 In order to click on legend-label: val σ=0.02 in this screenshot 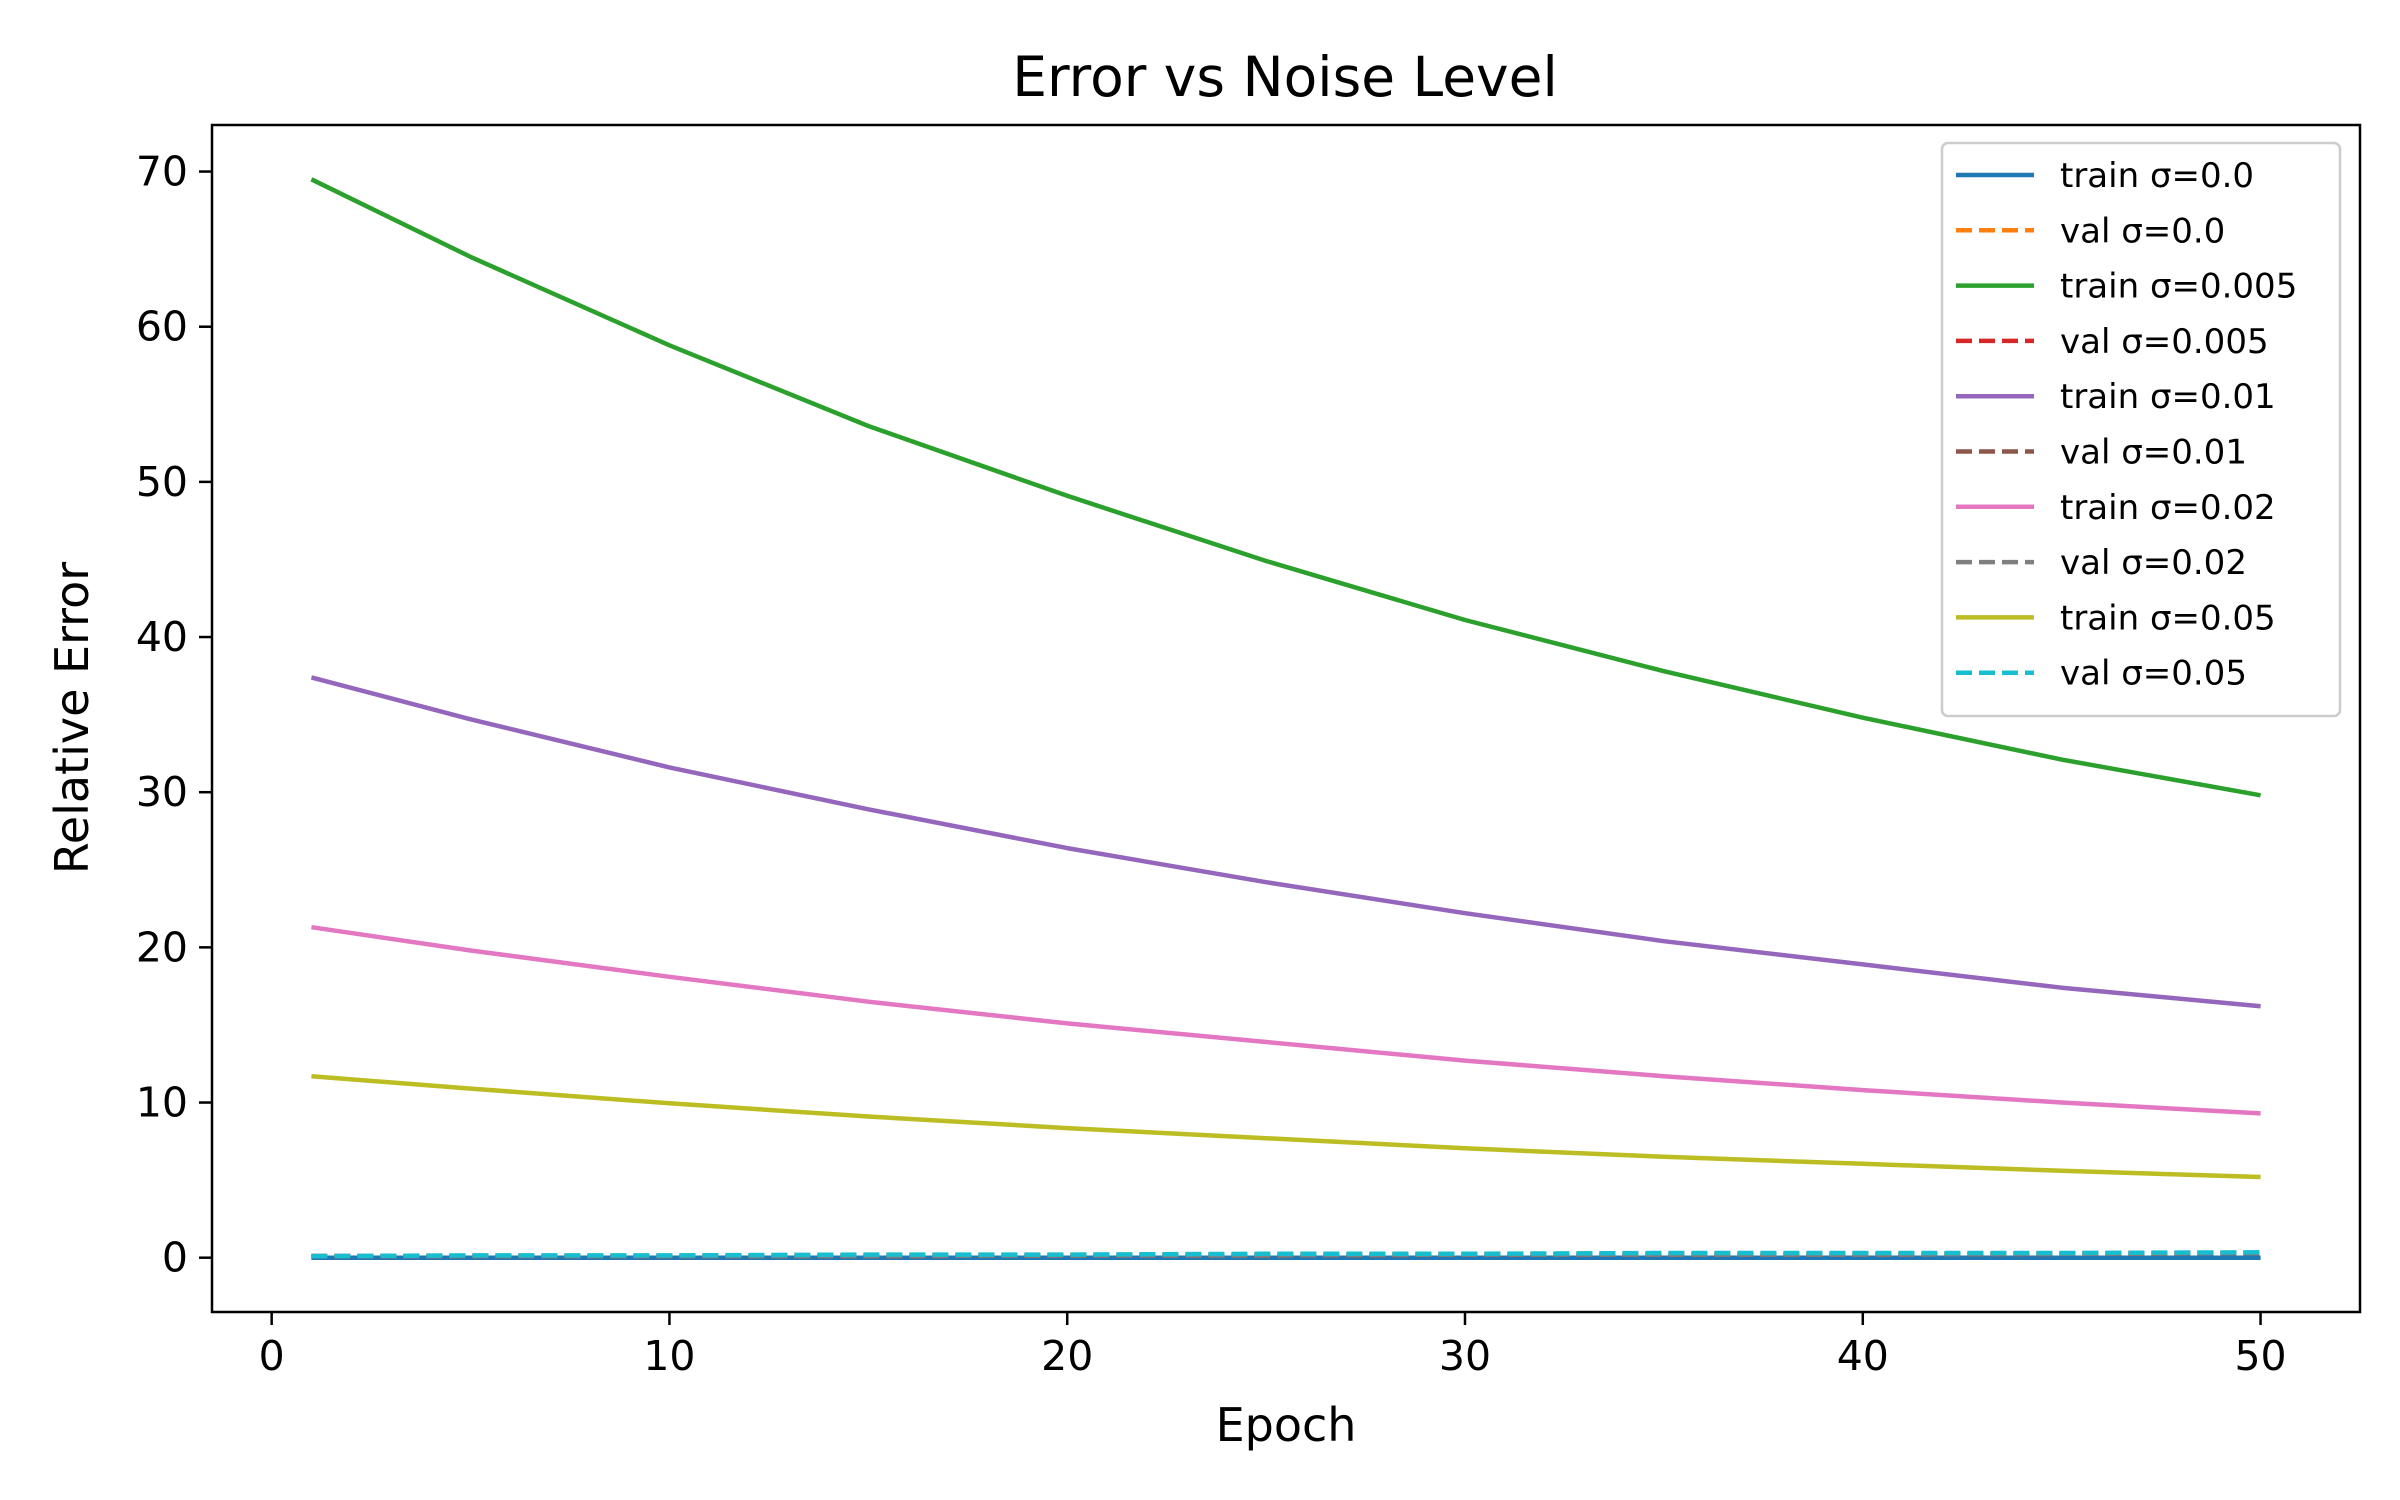, I will do `click(2153, 563)`.